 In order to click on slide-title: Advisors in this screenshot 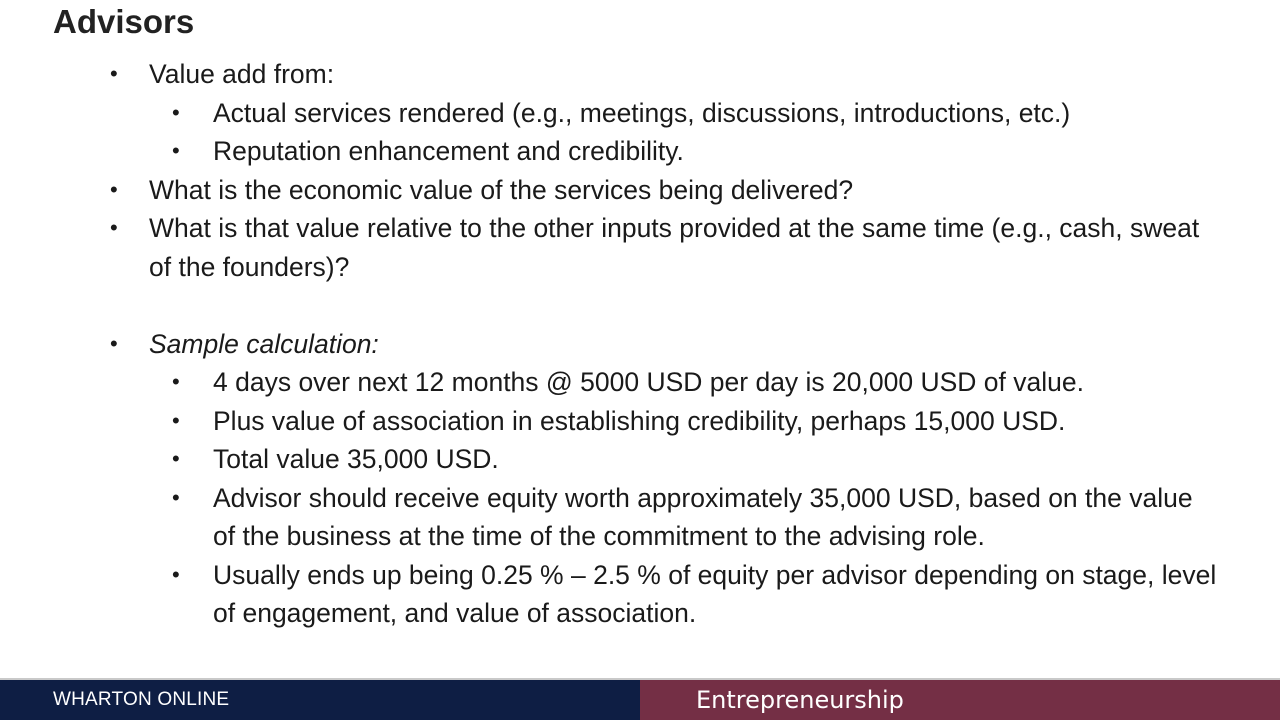, I will do `click(124, 21)`.